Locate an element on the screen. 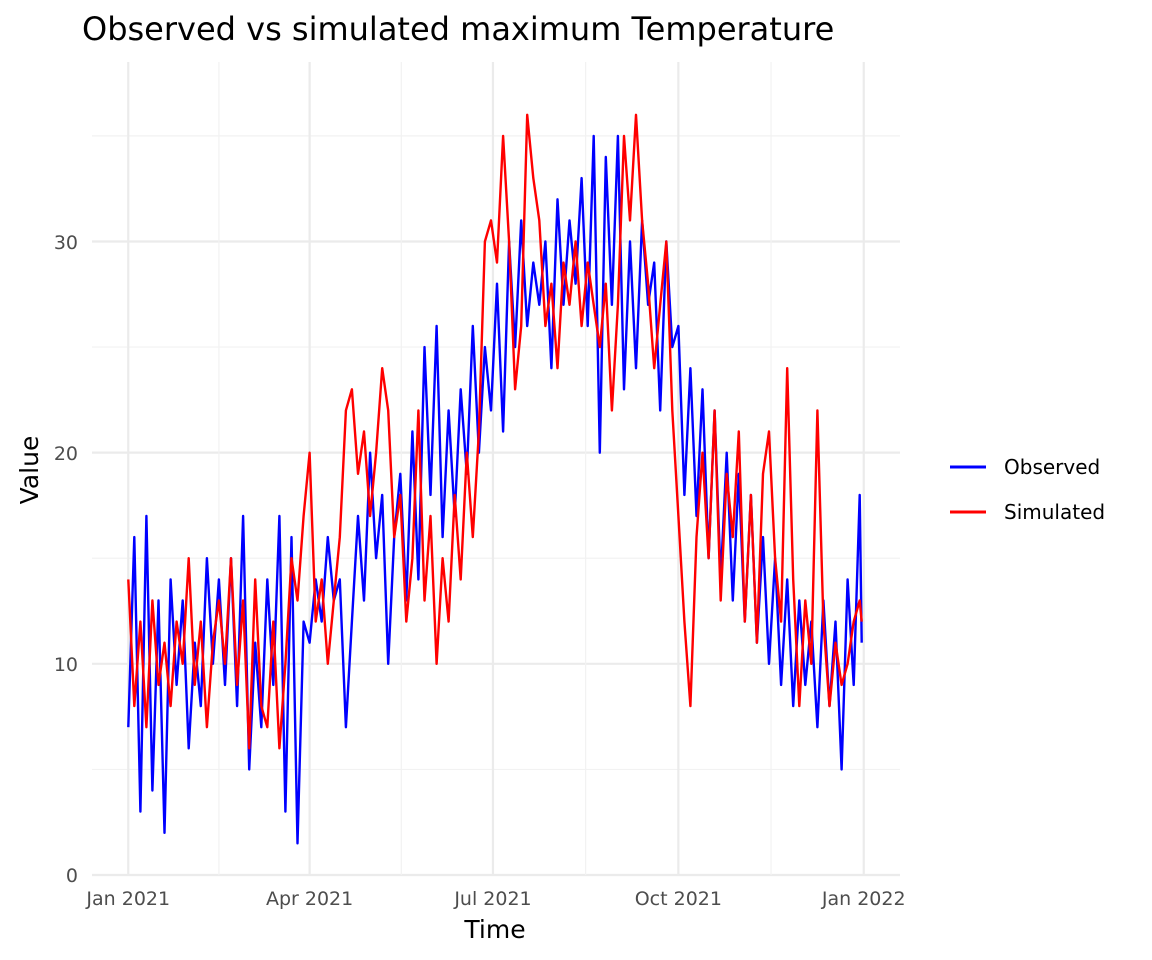 The width and height of the screenshot is (1152, 960). y-tick-label: 30 is located at coordinates (66, 243).